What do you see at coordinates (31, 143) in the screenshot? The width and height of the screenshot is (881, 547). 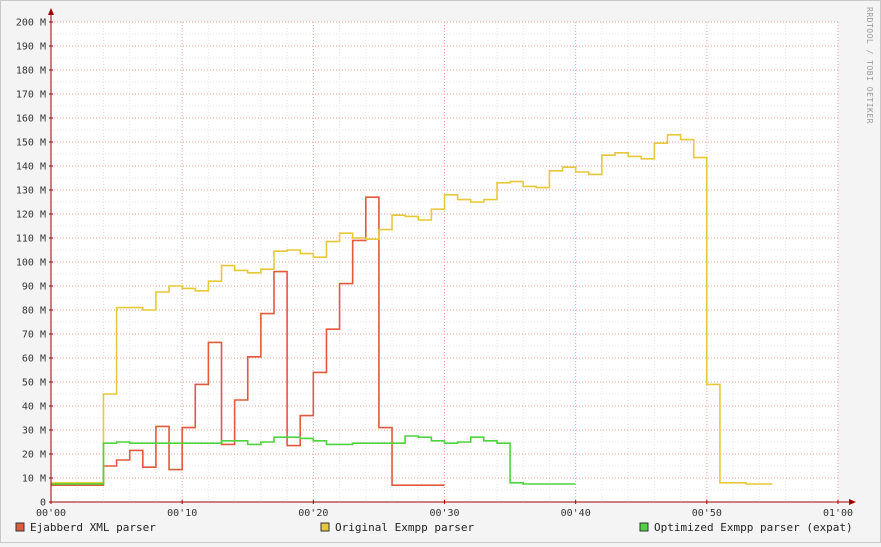 I see `y-tick-label: 150 M` at bounding box center [31, 143].